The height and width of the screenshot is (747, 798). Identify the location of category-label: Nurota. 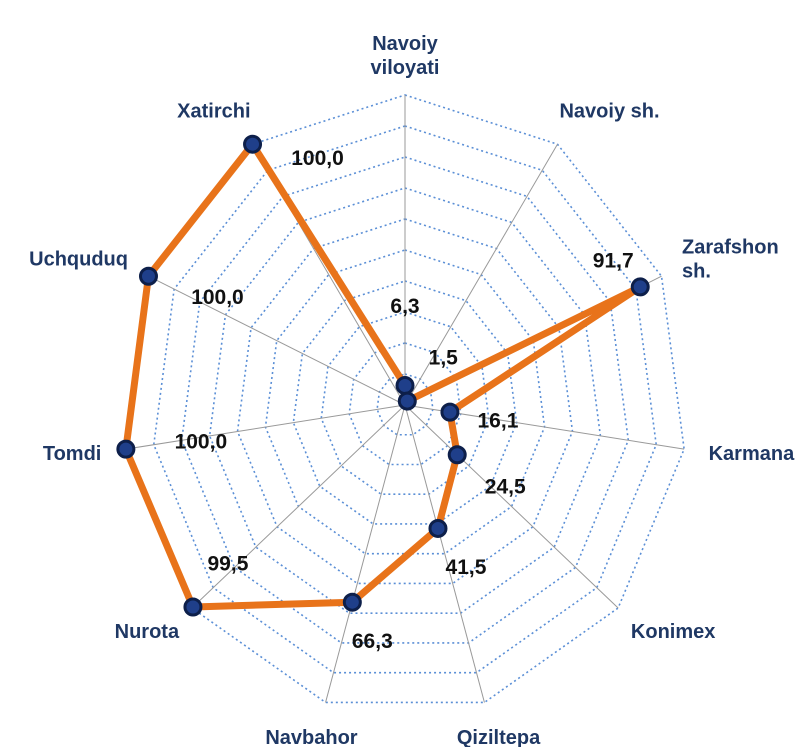
(147, 632).